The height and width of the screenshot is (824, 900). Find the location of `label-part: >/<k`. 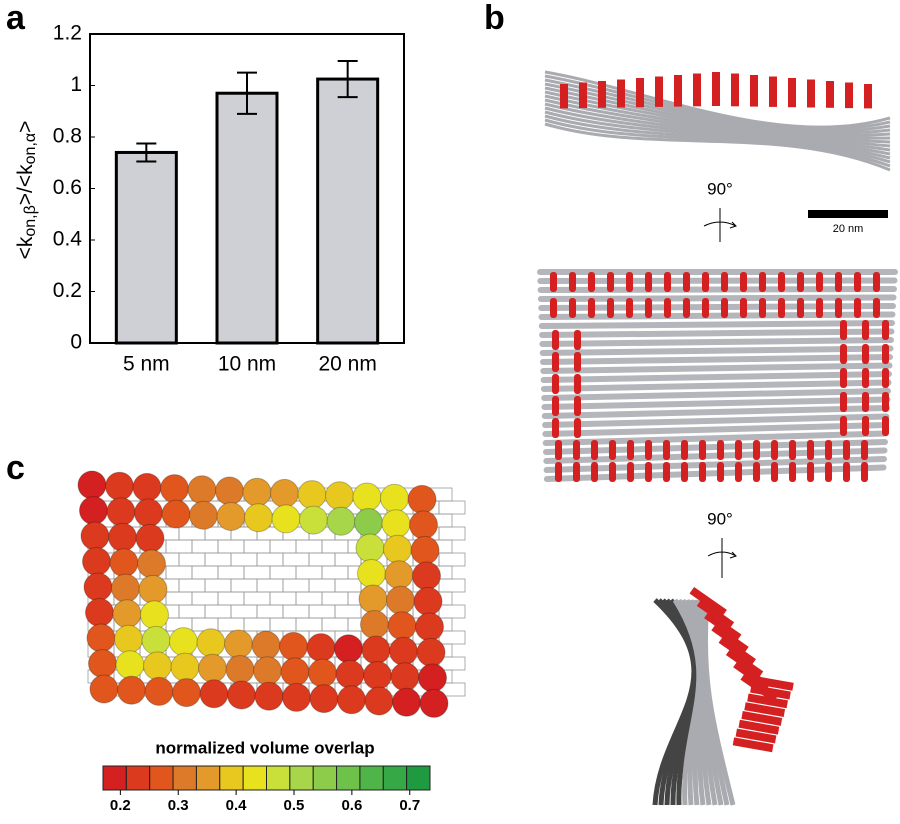

label-part: >/<k is located at coordinates (25, 184).